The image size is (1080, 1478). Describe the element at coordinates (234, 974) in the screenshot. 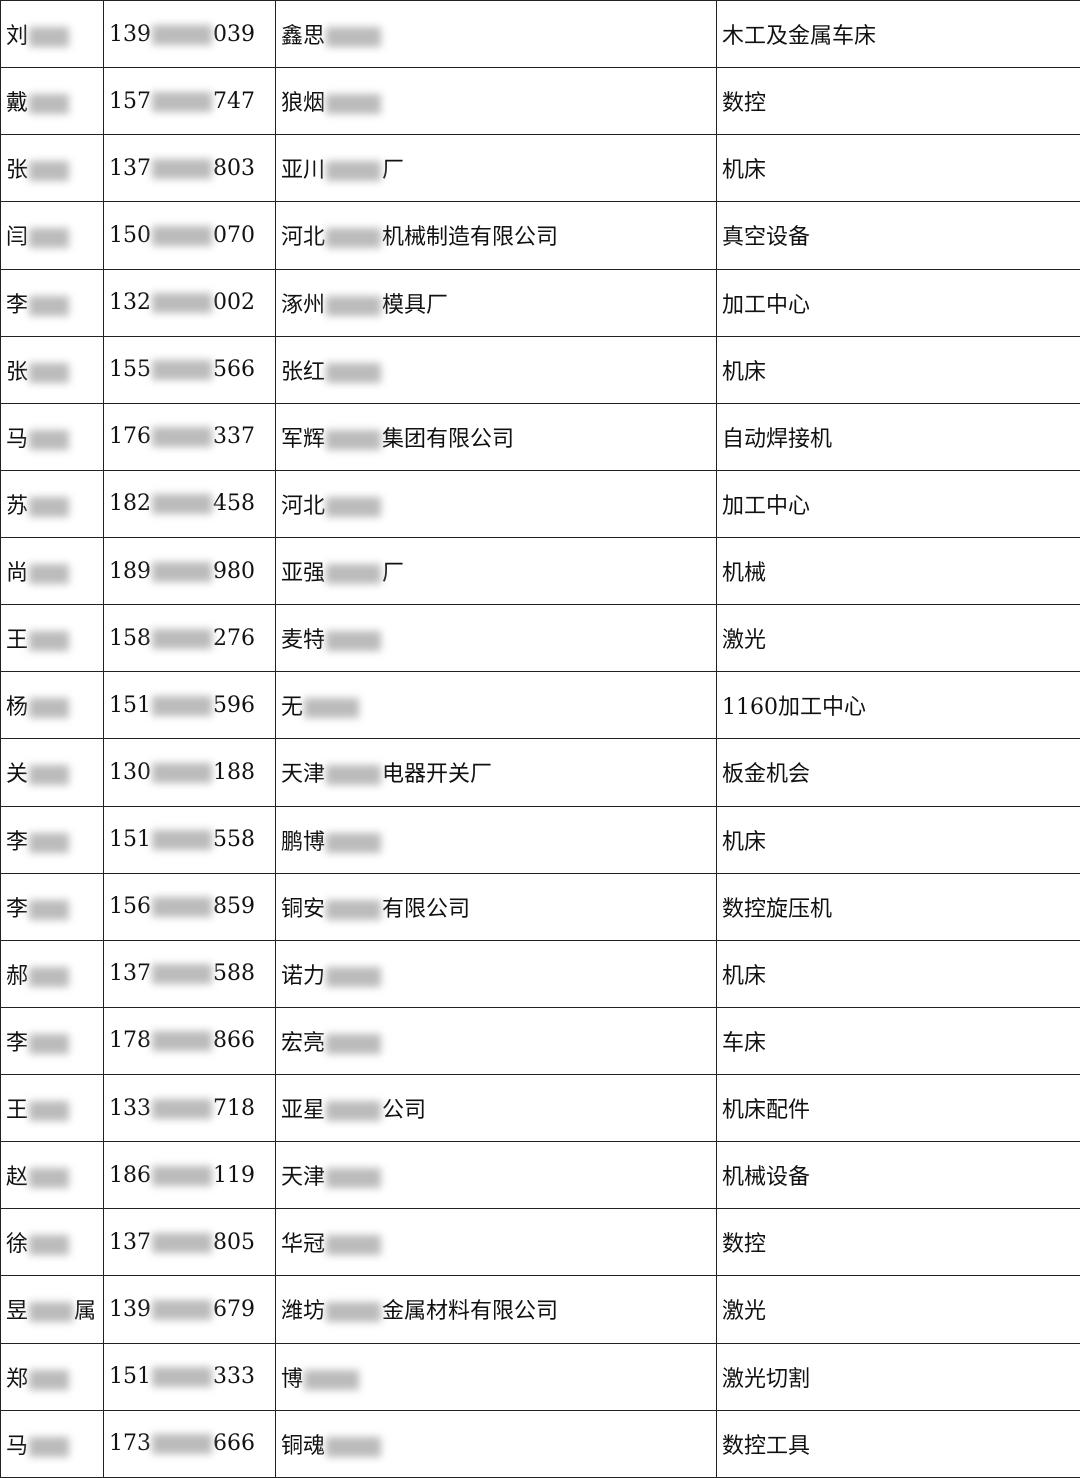

I see `cell-text: 588` at that location.